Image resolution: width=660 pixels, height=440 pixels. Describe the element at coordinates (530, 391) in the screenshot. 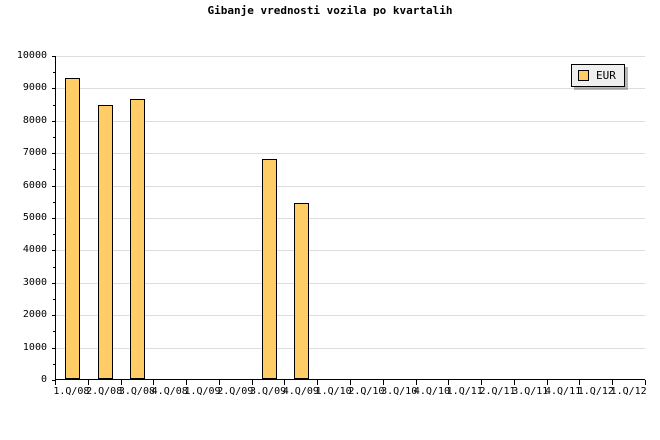

I see `x-axis-tick-label: 3.Q/11` at that location.